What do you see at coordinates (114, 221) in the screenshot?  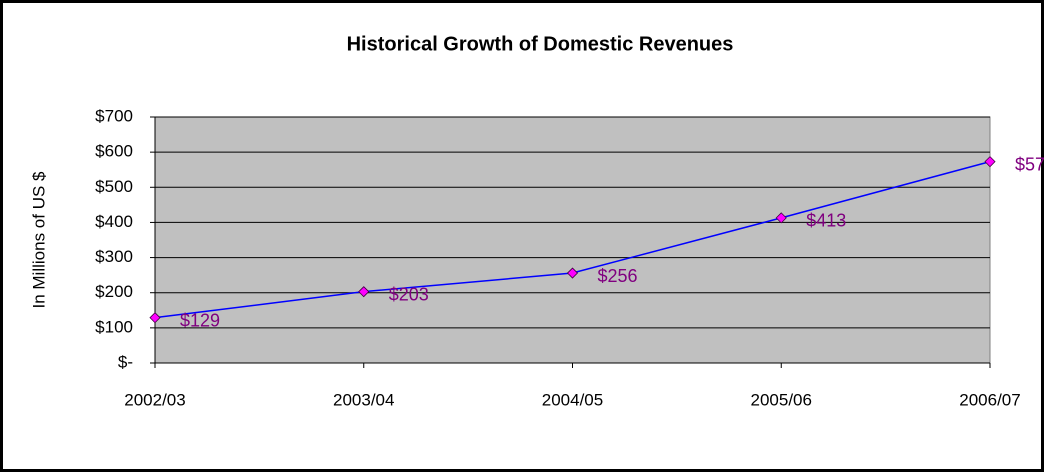 I see `y-tick-label: $400` at bounding box center [114, 221].